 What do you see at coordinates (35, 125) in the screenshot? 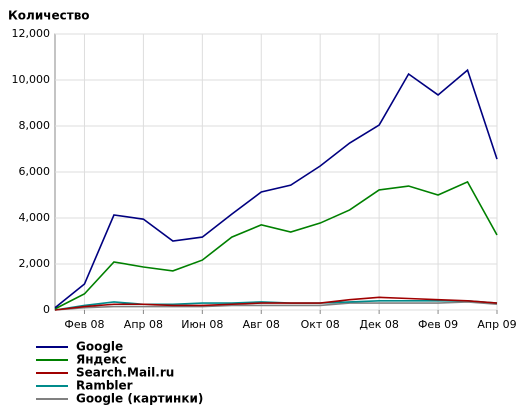
I see `y-tick-label: 8,000` at bounding box center [35, 125].